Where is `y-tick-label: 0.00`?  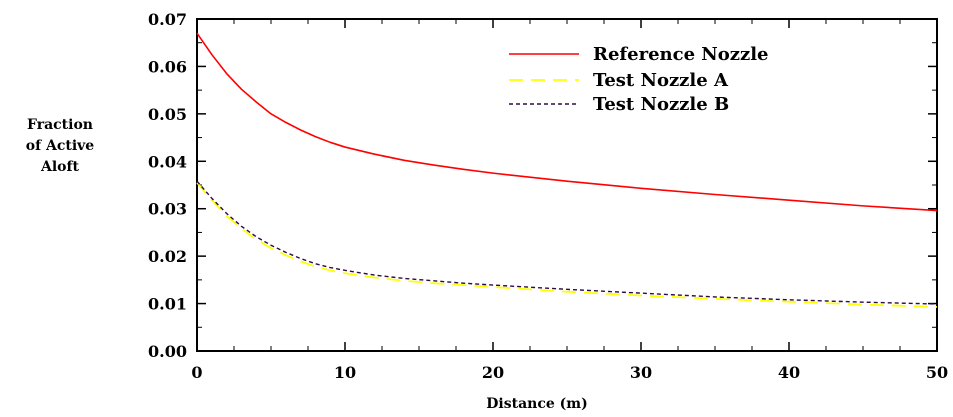 y-tick-label: 0.00 is located at coordinates (167, 351).